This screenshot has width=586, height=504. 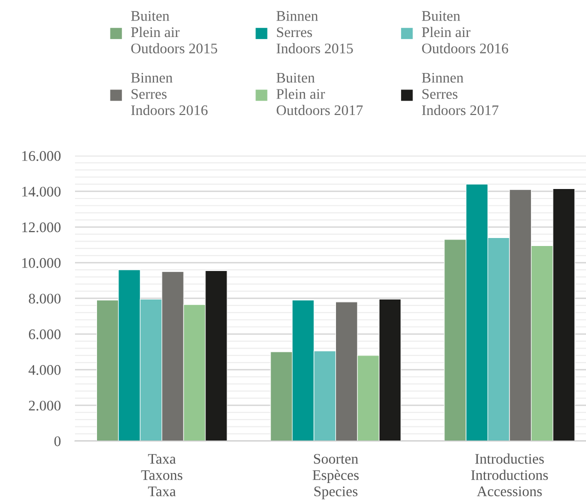 I want to click on y-tick-label: 16.000, so click(x=41, y=156).